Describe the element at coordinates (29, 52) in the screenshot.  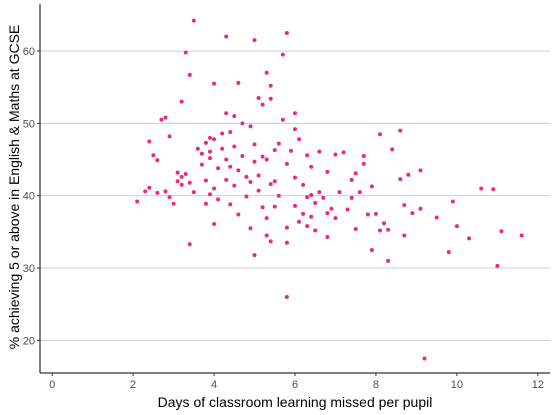
I see `y-tick-label: 60` at that location.